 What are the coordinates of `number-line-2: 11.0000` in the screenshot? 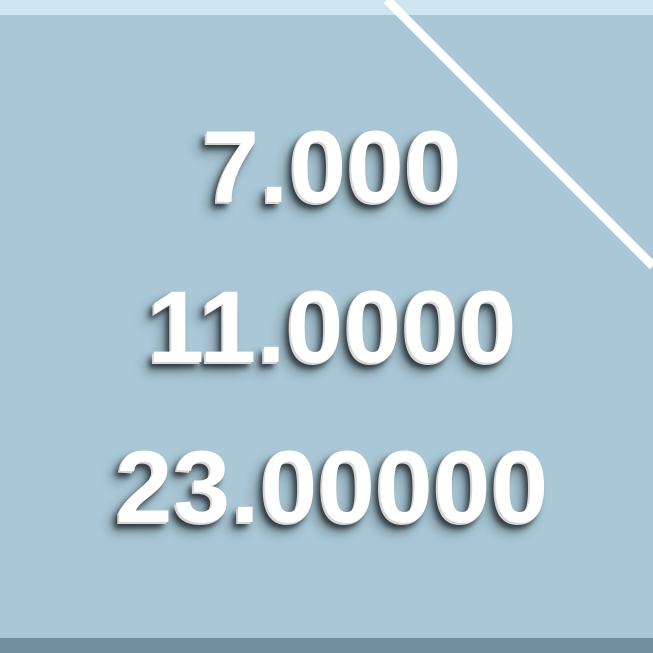 It's located at (332, 327).